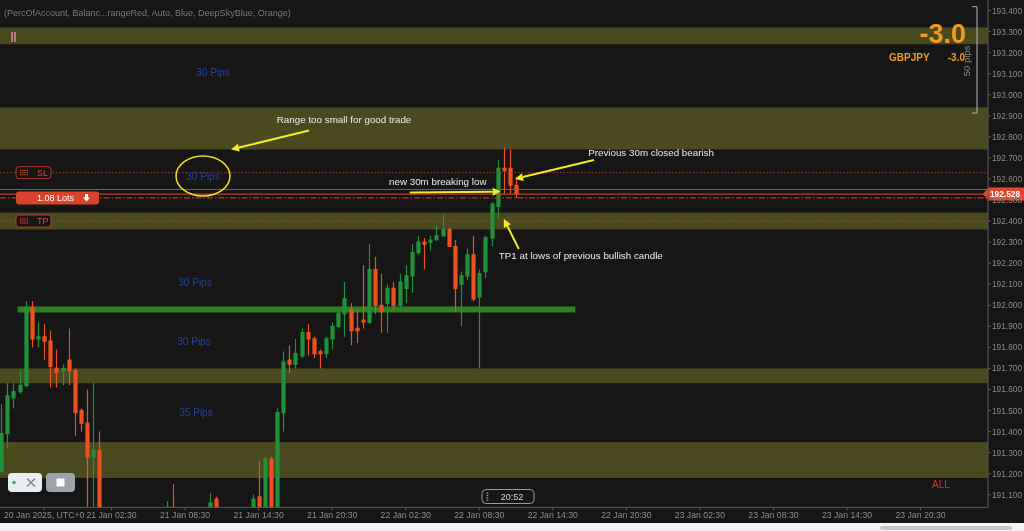 The image size is (1024, 531). Describe the element at coordinates (44, 514) in the screenshot. I see `x-tick-label: 20 Jan 2025, UTC+0` at that location.